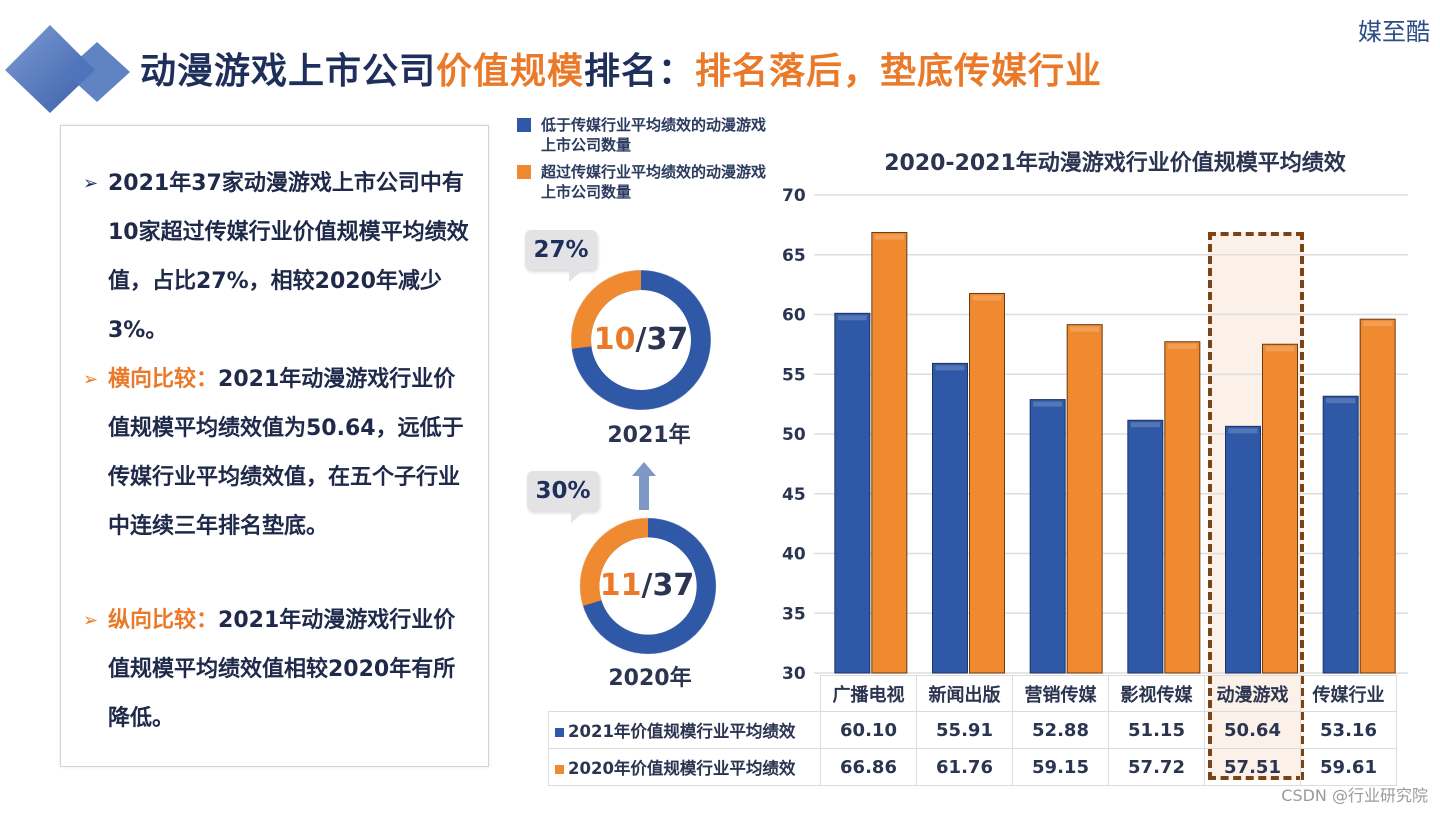 This screenshot has height=814, width=1440. What do you see at coordinates (1354, 795) in the screenshot?
I see `watermark: CSDN @行业研究院` at bounding box center [1354, 795].